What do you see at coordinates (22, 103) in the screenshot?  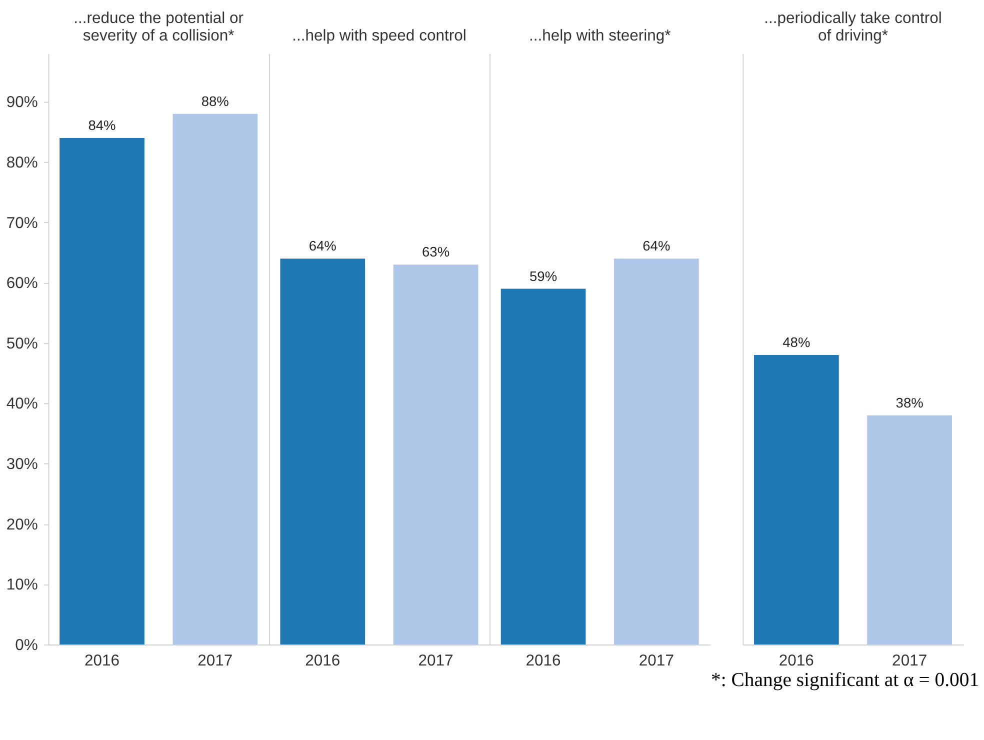 I see `y-tick-label: 90%` at bounding box center [22, 103].